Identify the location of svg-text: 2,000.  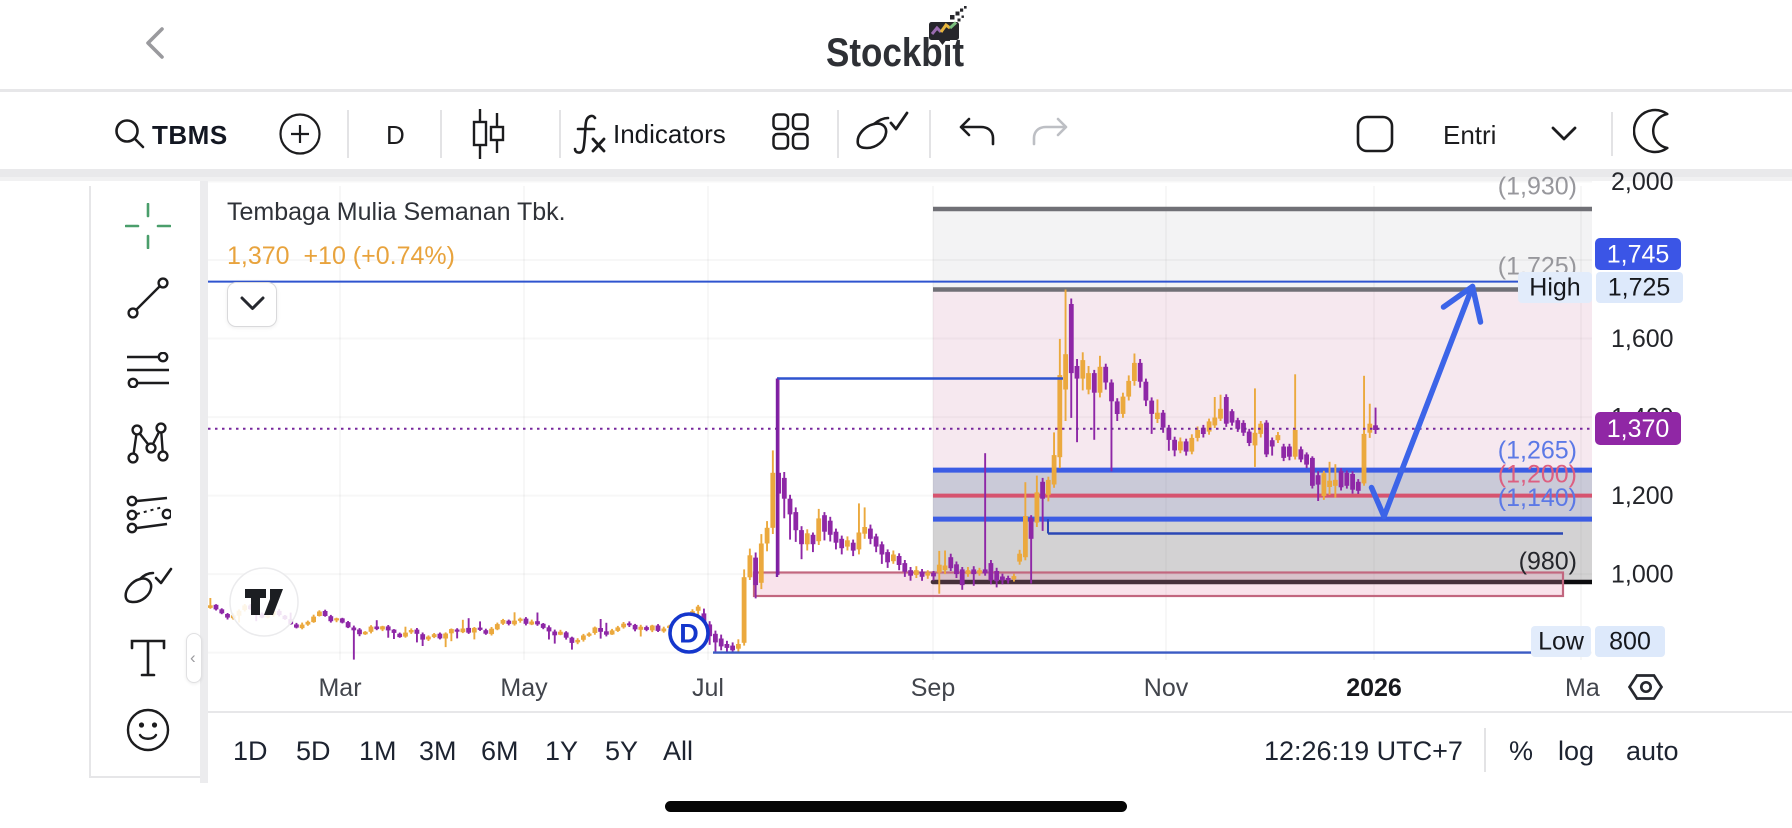
(1642, 182).